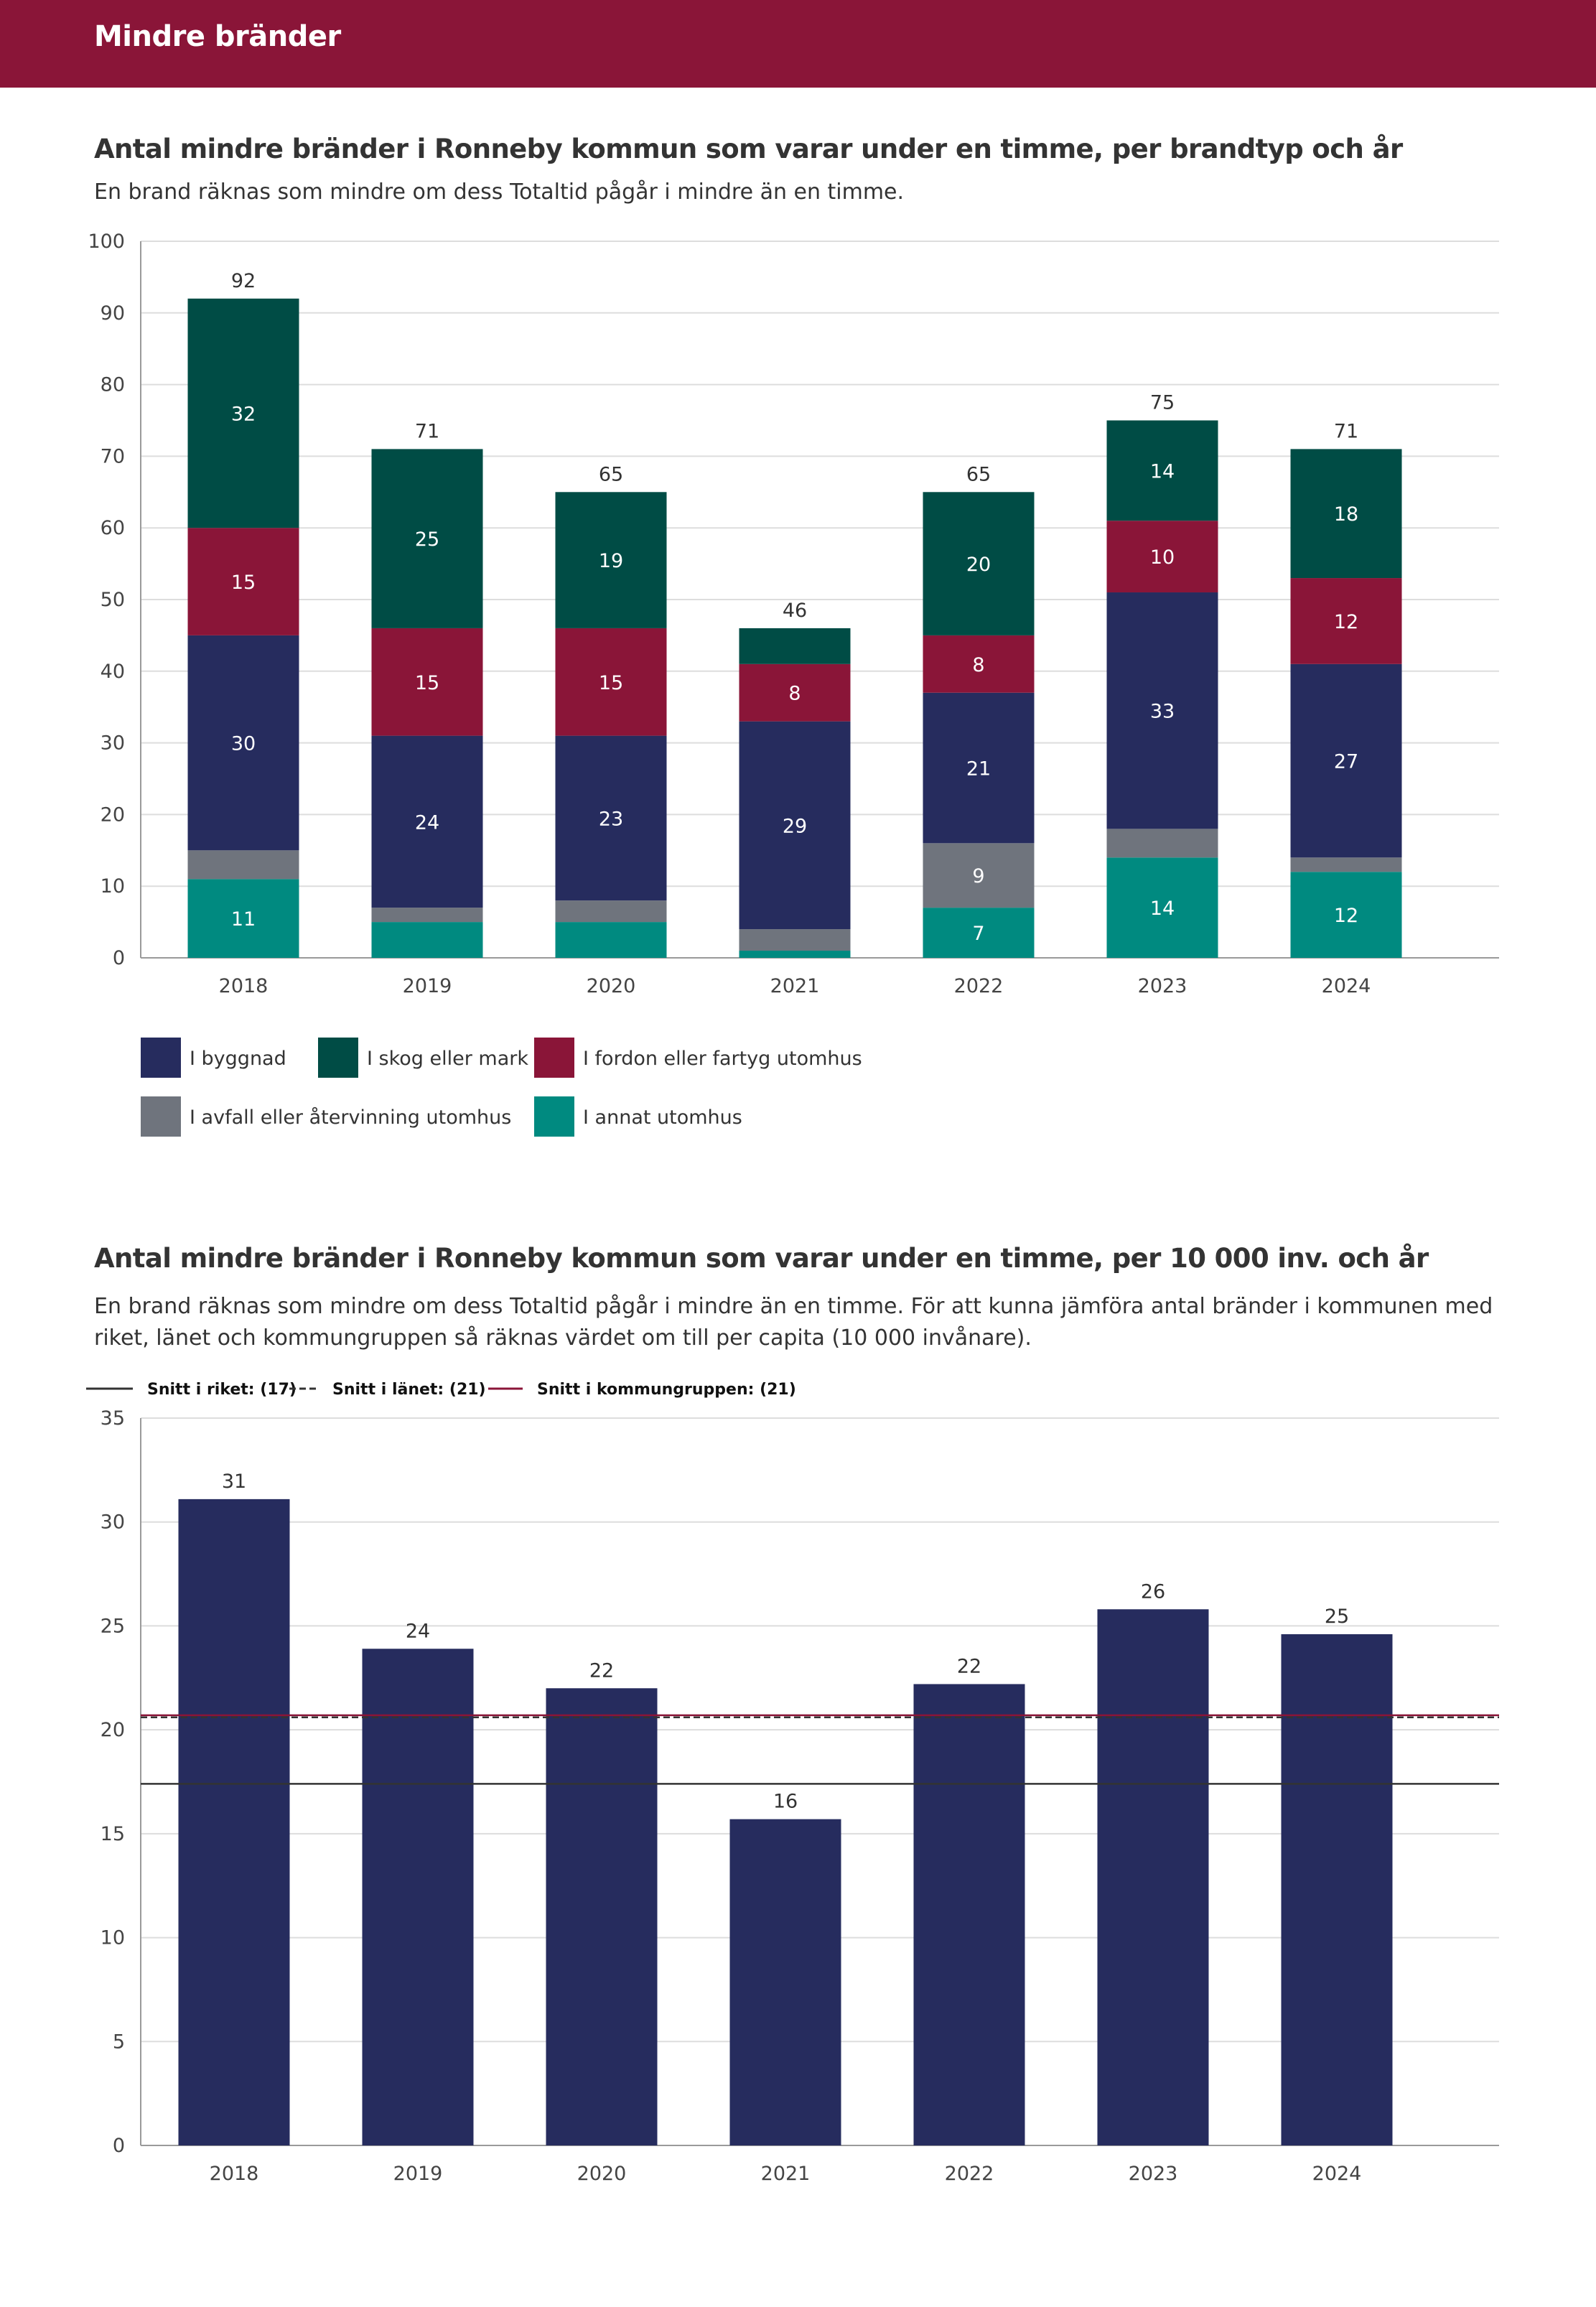  I want to click on y-tick-label: 60, so click(113, 528).